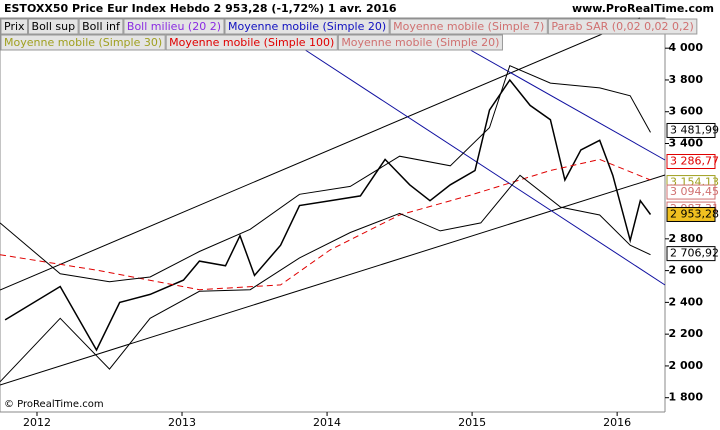  I want to click on legend-label: Parab SAR (0,02 0,02 0,2), so click(622, 26).